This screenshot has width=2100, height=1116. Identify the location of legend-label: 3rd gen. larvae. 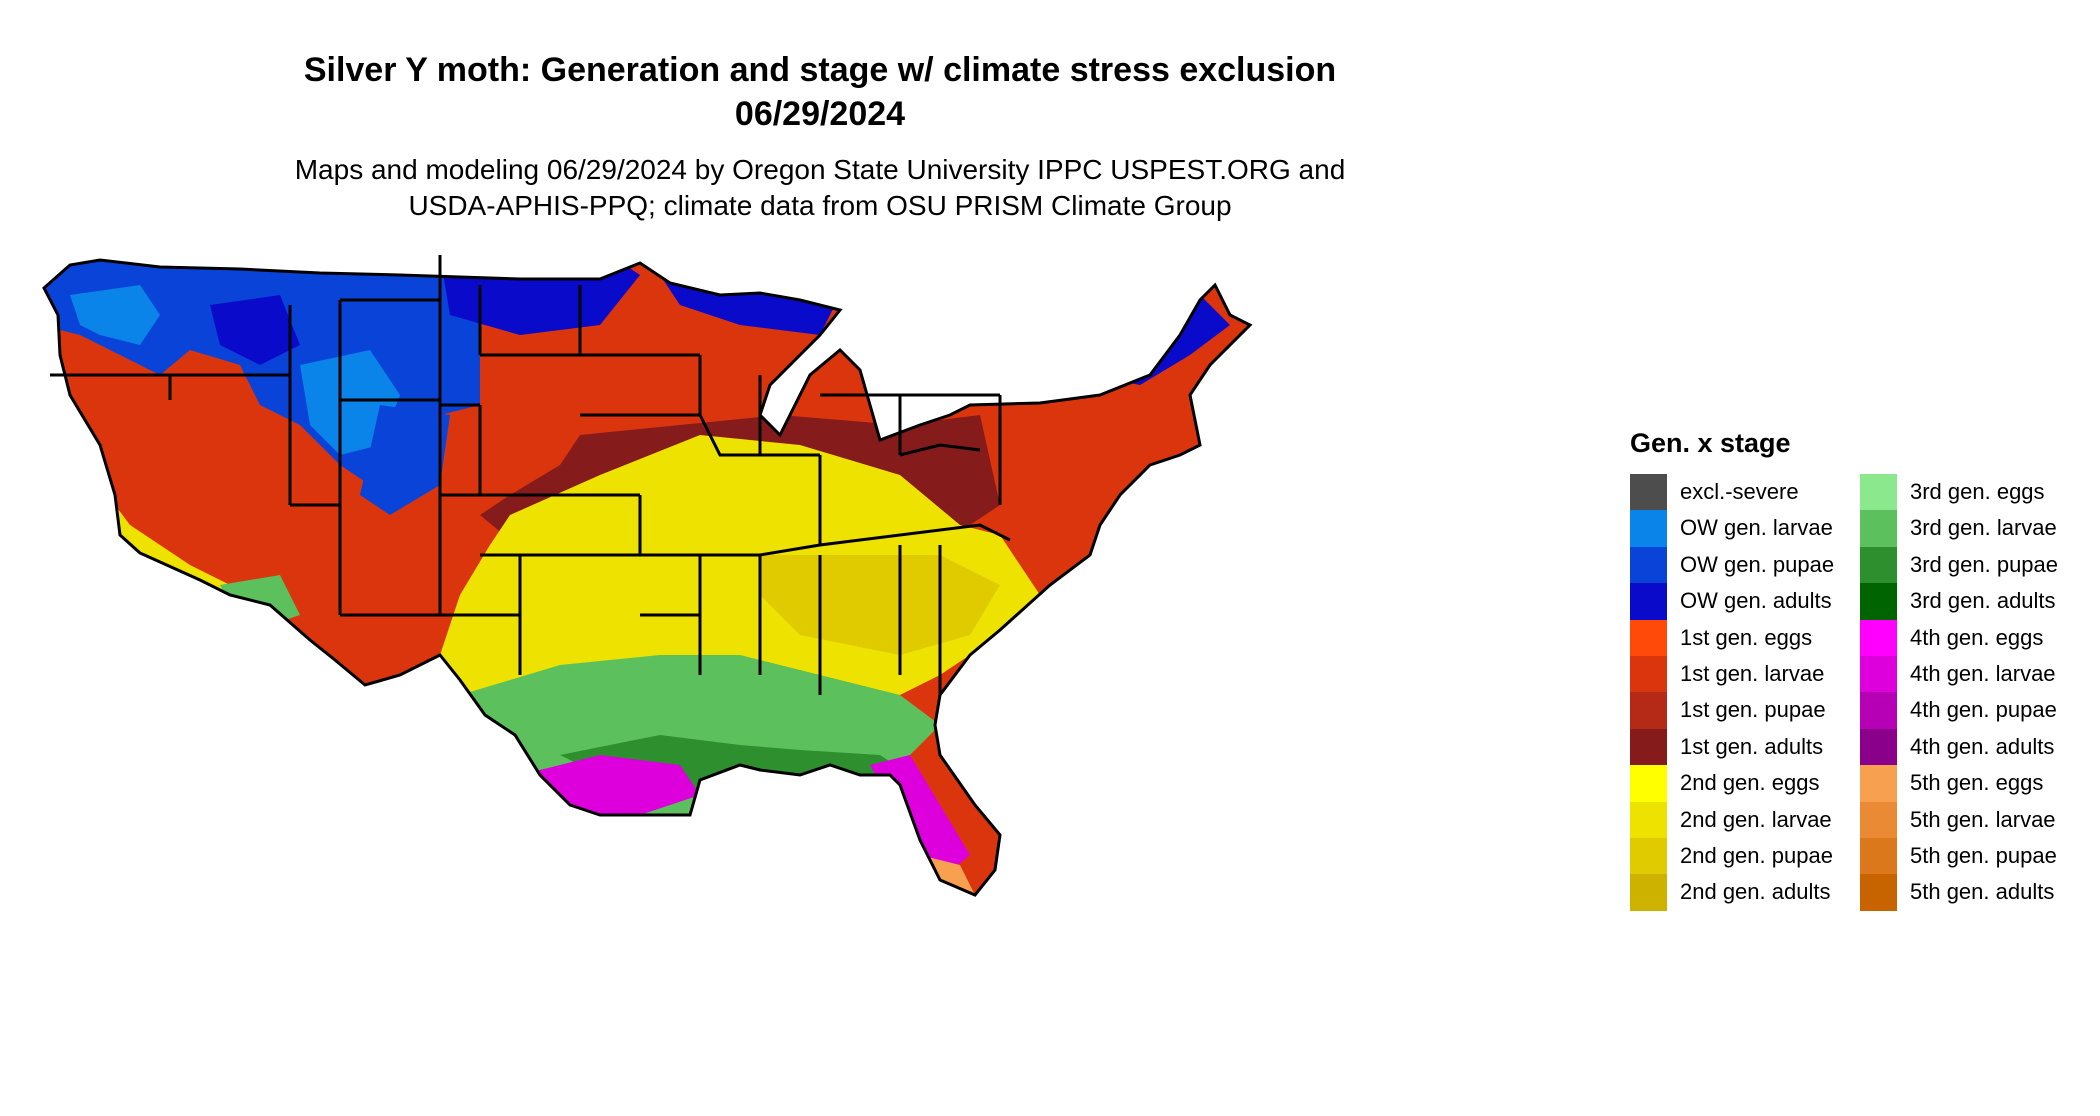
(1983, 528).